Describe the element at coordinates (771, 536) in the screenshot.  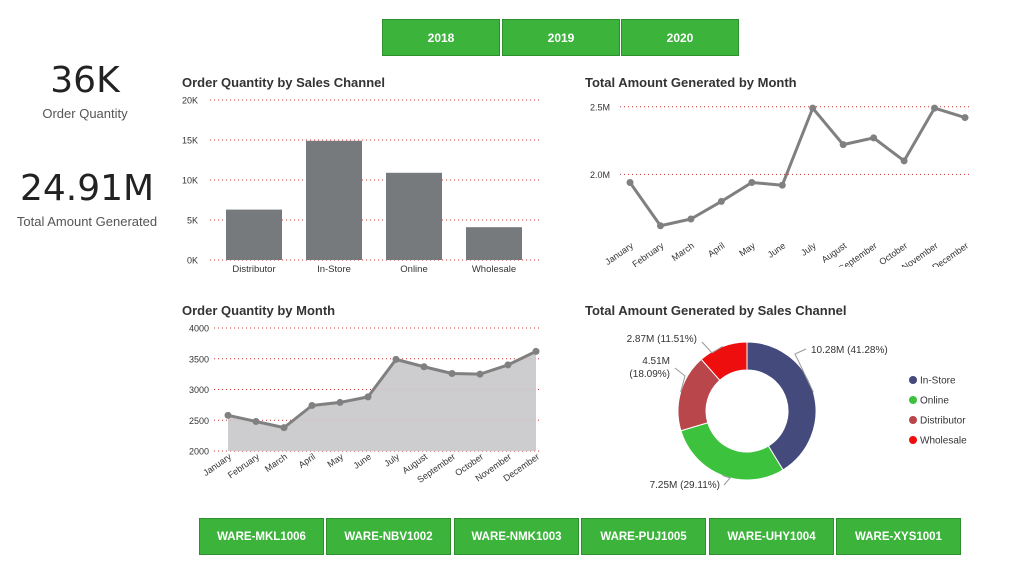
I see `warehouse-button: WARE-UHY1004` at that location.